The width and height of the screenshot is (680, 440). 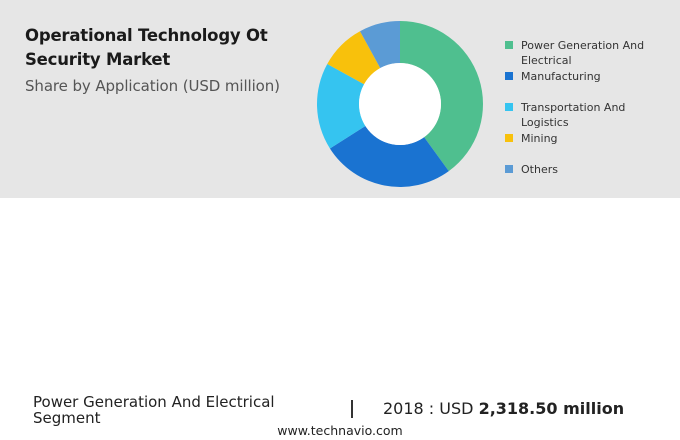 What do you see at coordinates (152, 86) in the screenshot?
I see `chart-subtitle: Share by Application (USD million)` at bounding box center [152, 86].